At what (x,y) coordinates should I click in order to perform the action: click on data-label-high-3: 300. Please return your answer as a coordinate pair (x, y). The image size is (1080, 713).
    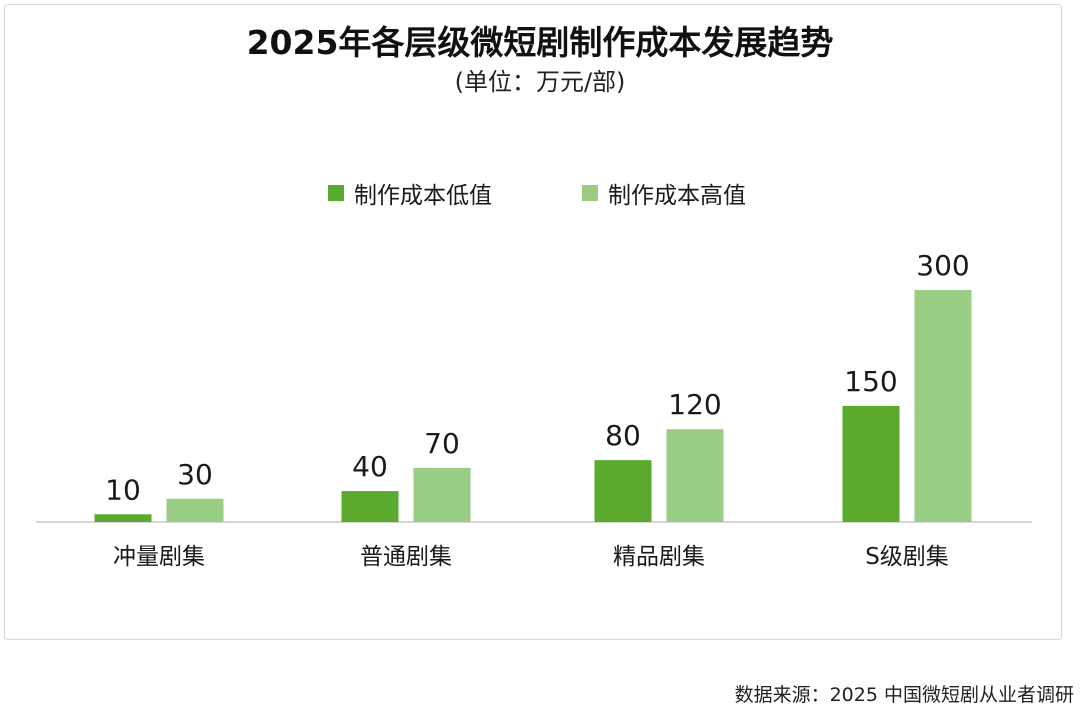
    Looking at the image, I should click on (942, 265).